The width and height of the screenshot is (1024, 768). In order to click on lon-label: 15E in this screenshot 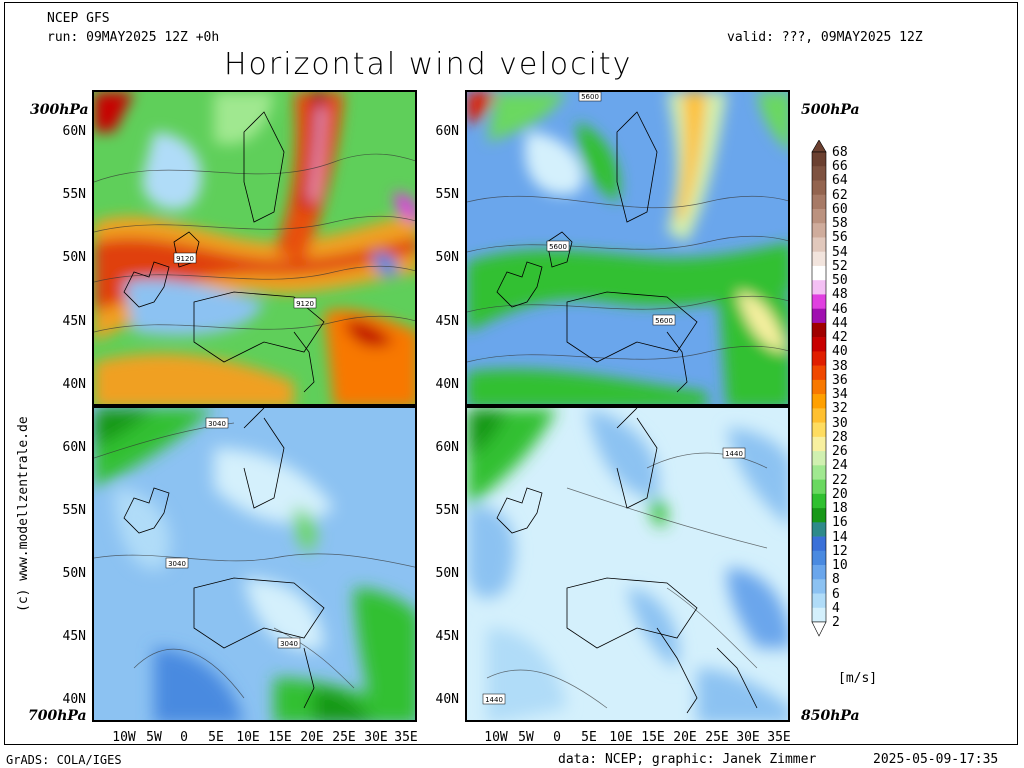, I will do `click(280, 737)`.